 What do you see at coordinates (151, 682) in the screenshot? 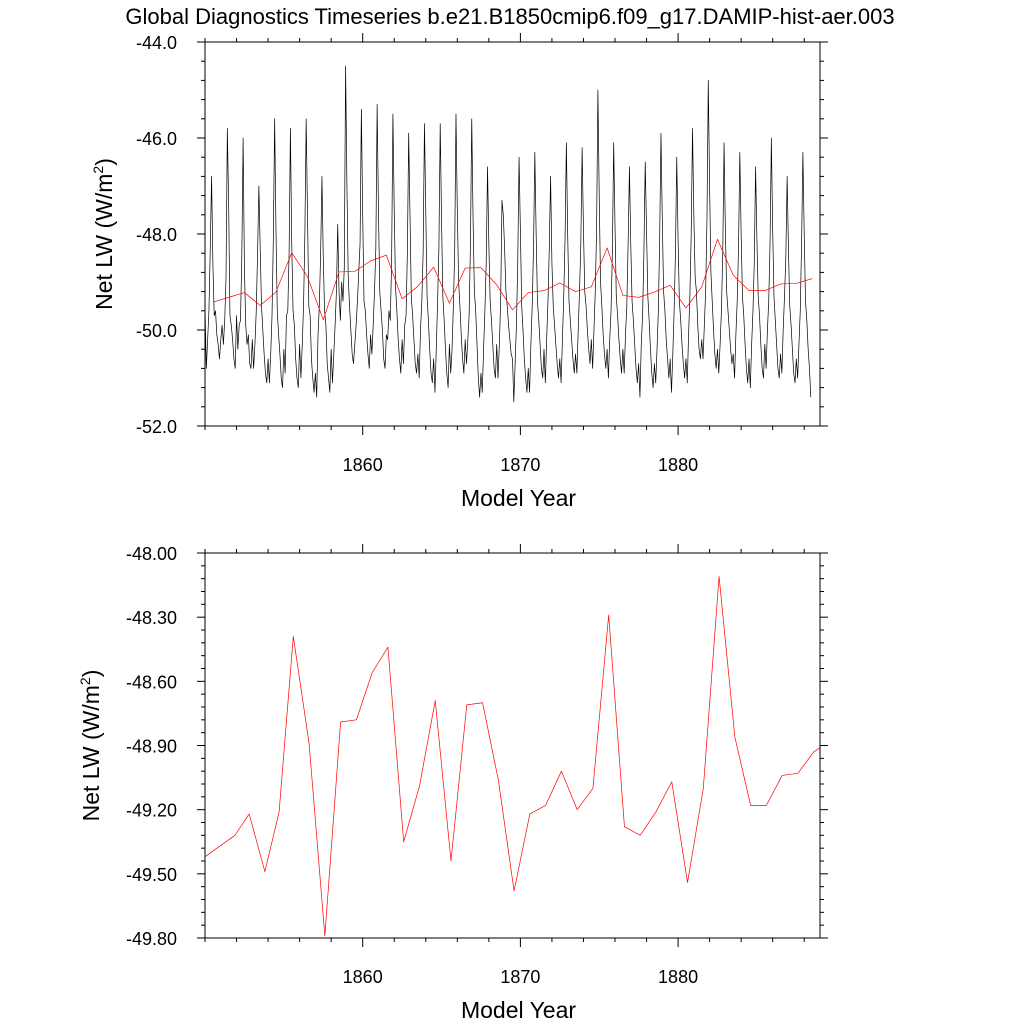
I see `y-tick-label: -48.60` at bounding box center [151, 682].